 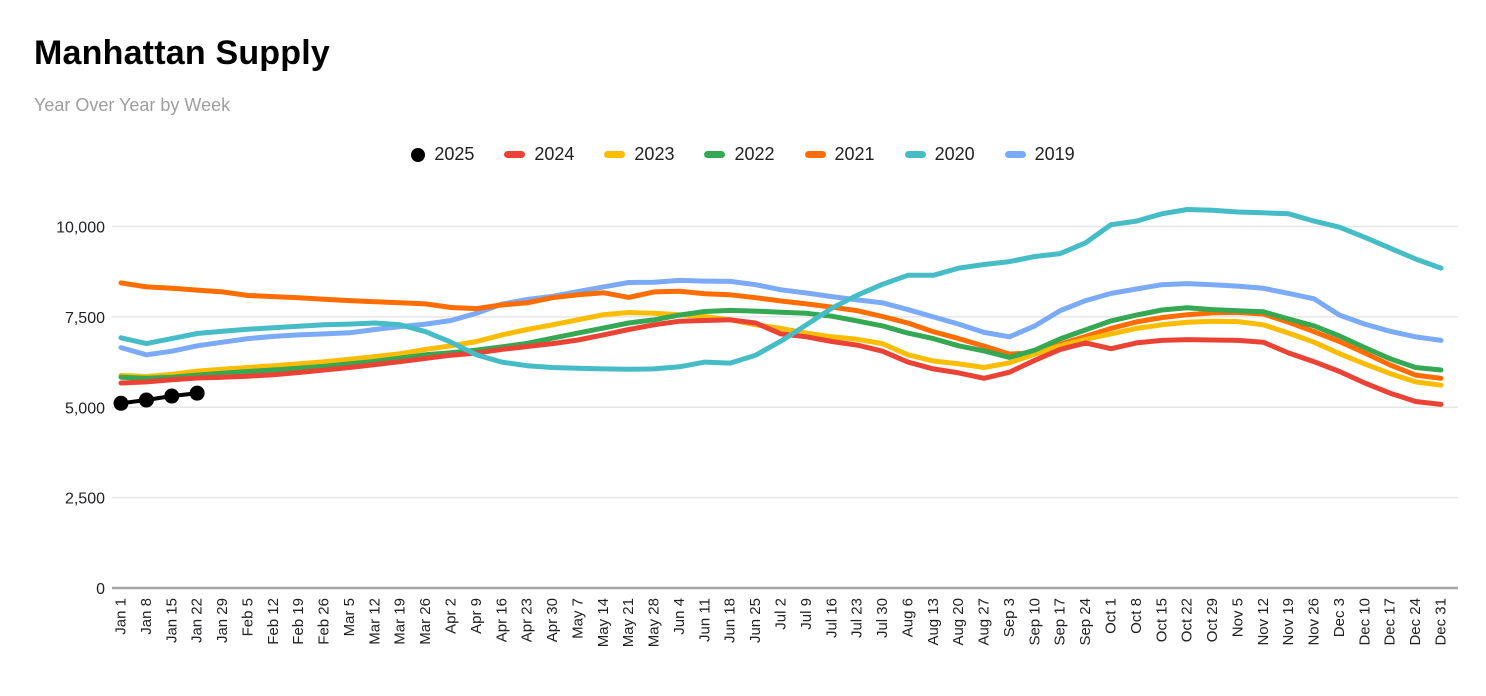 What do you see at coordinates (781, 614) in the screenshot?
I see `x-tick-label: Jul 2` at bounding box center [781, 614].